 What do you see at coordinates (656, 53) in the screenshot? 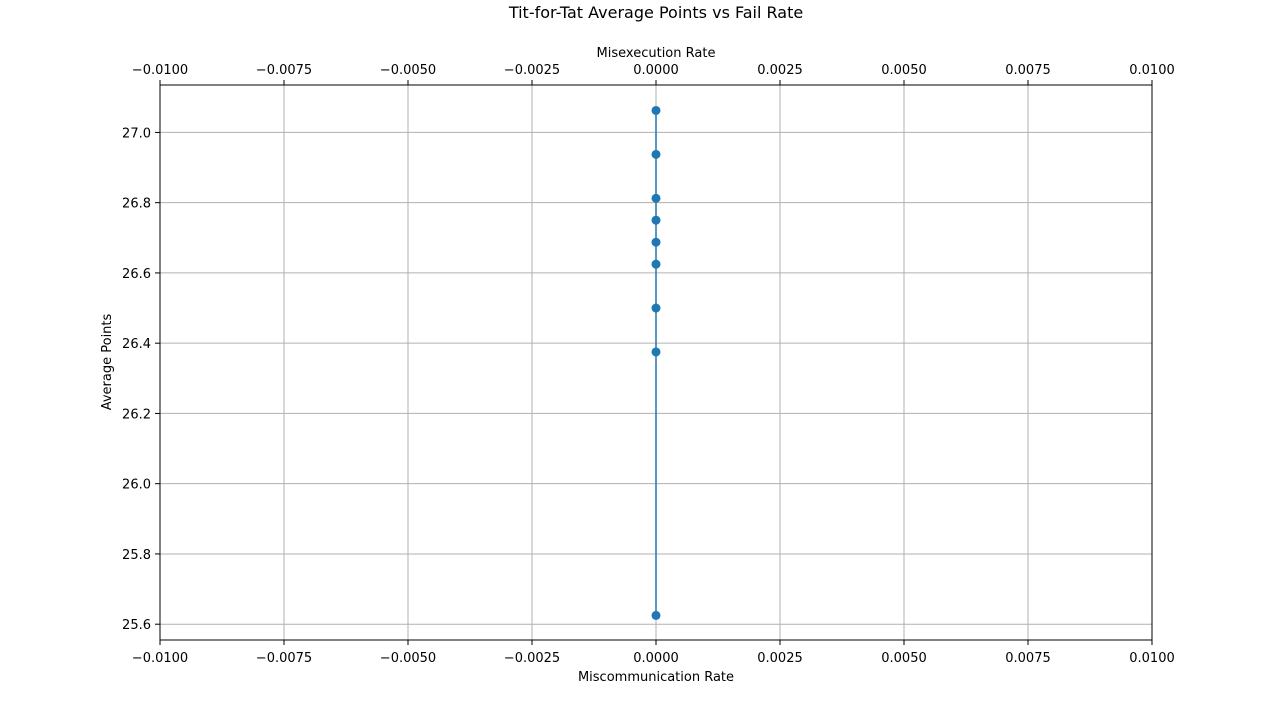
I see `top-x-axis-label: Misexecution Rate` at bounding box center [656, 53].